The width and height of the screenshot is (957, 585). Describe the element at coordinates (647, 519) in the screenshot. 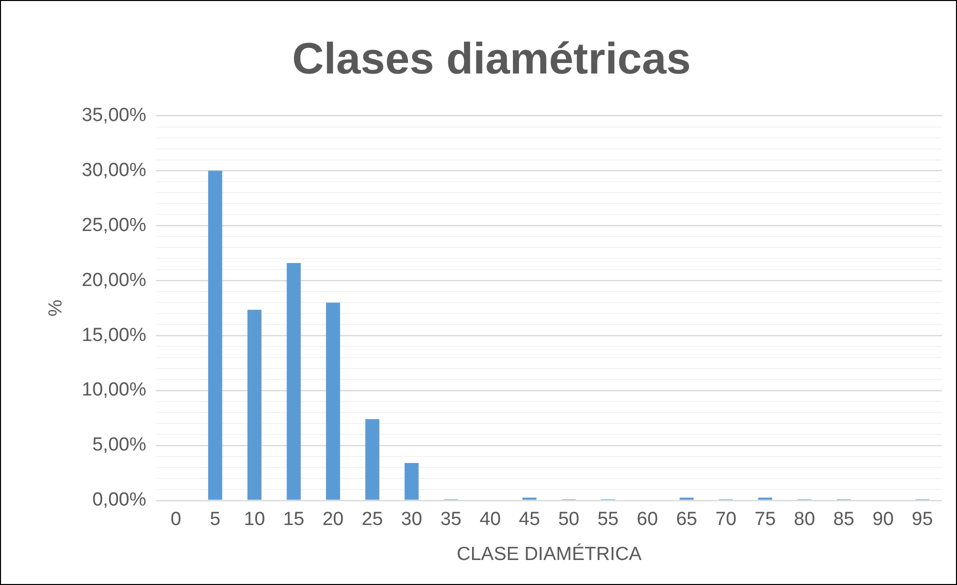

I see `x-tick-label: 60` at that location.